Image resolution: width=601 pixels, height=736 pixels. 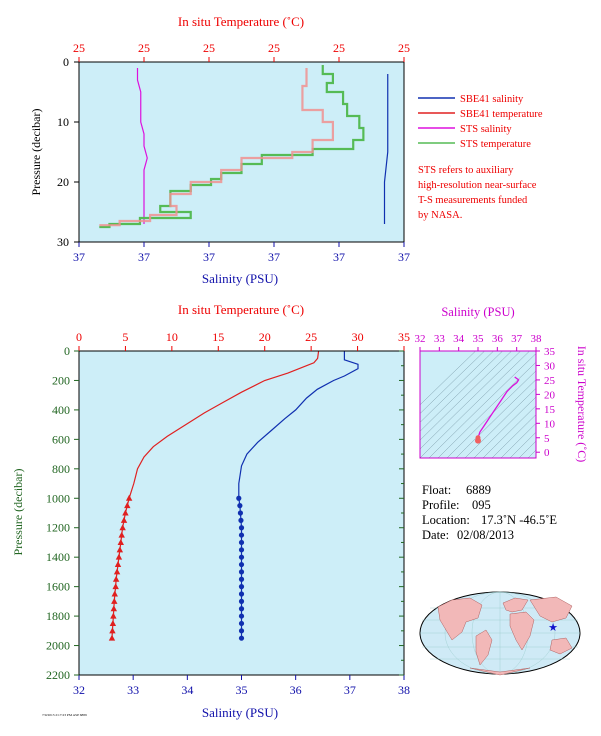 What do you see at coordinates (435, 535) in the screenshot?
I see `info-date-label: Date:` at bounding box center [435, 535].